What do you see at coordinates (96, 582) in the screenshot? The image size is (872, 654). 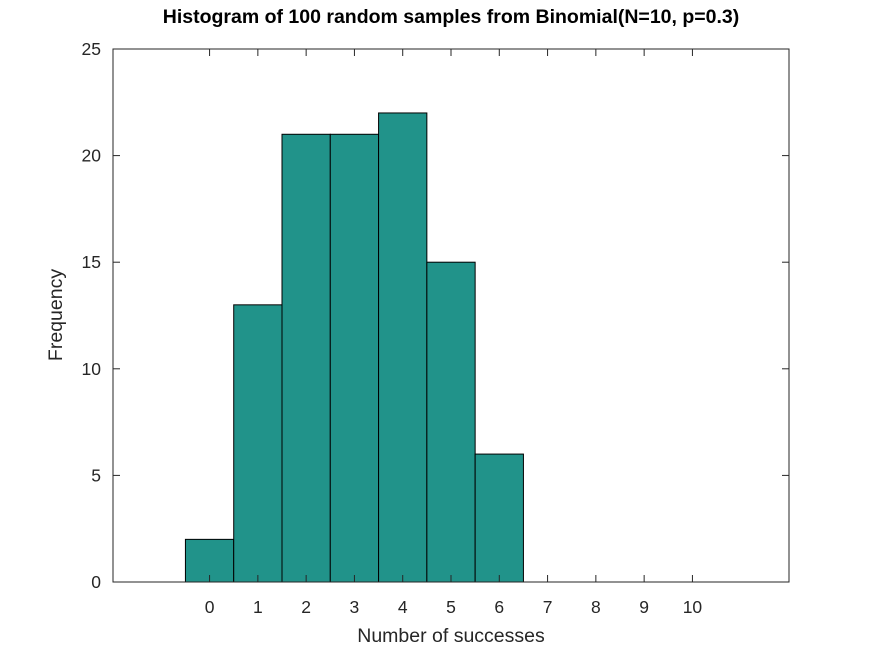 I see `y-tick-label-0: 0` at bounding box center [96, 582].